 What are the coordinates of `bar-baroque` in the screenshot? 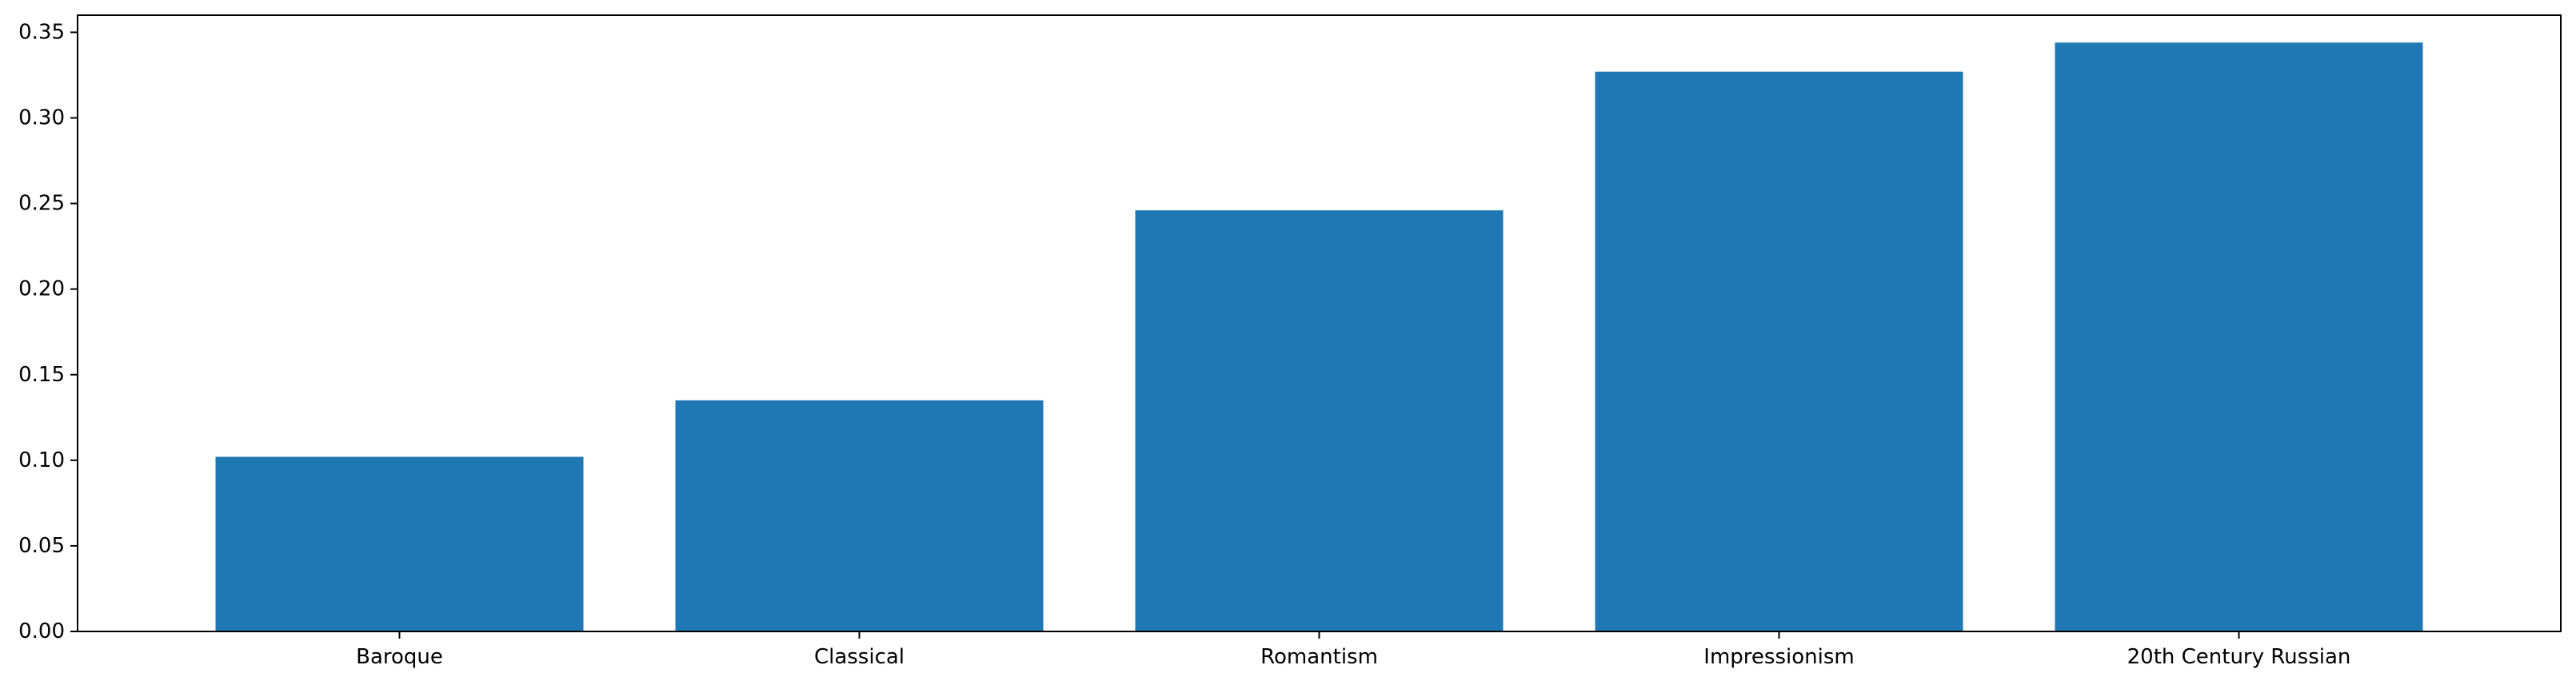 It's located at (399, 543).